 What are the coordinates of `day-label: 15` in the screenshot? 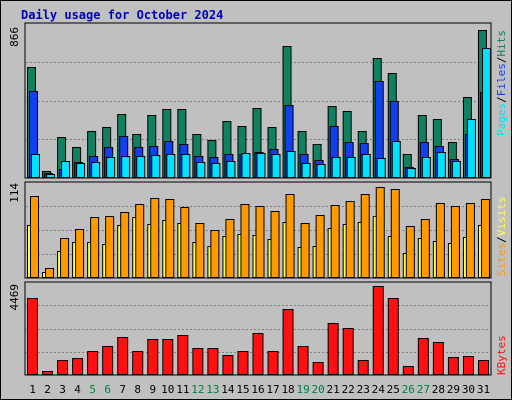 It's located at (242, 389).